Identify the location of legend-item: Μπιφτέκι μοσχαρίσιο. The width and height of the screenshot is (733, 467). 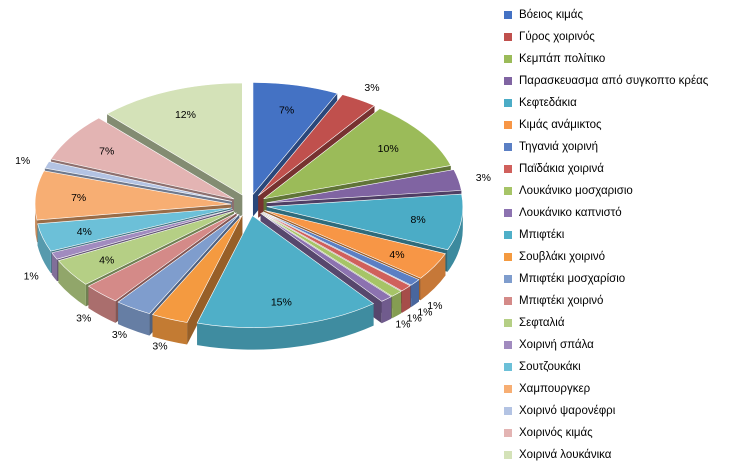
(618, 279).